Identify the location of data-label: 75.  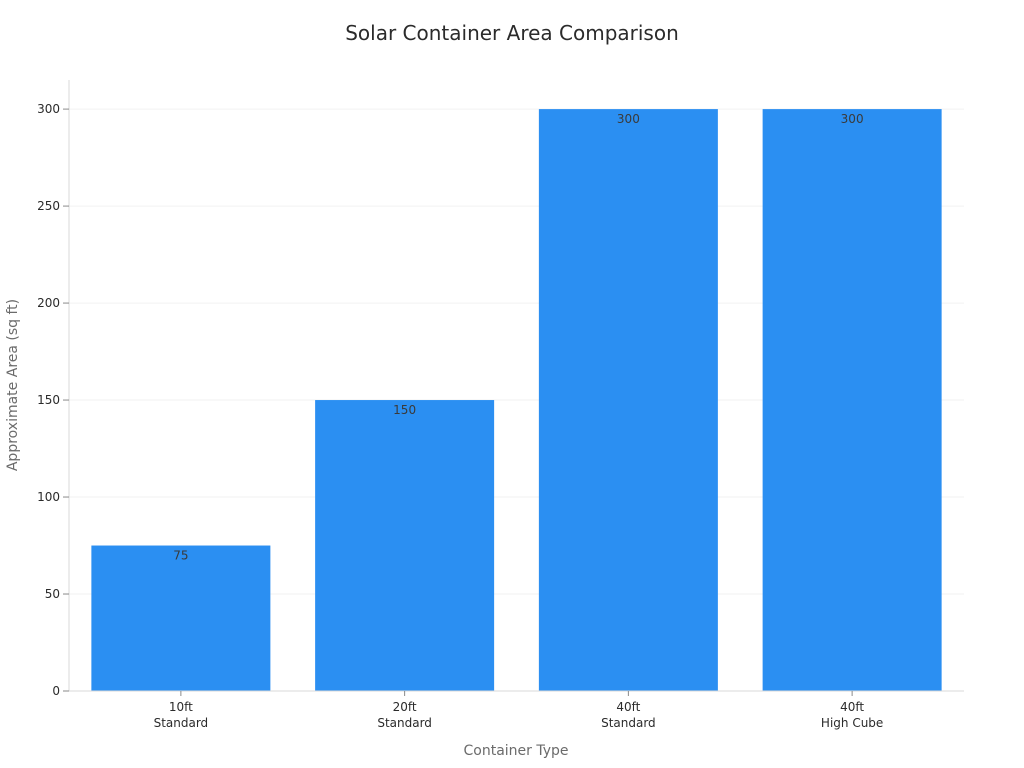
(180, 556).